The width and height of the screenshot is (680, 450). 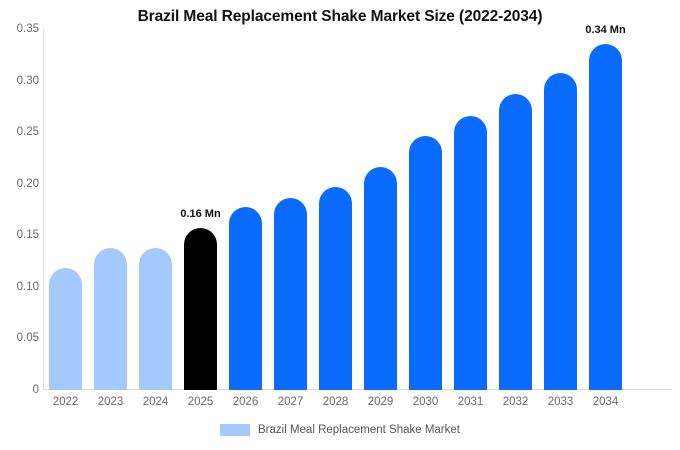 I want to click on y-axis-tick-label: 0.05, so click(x=27, y=338).